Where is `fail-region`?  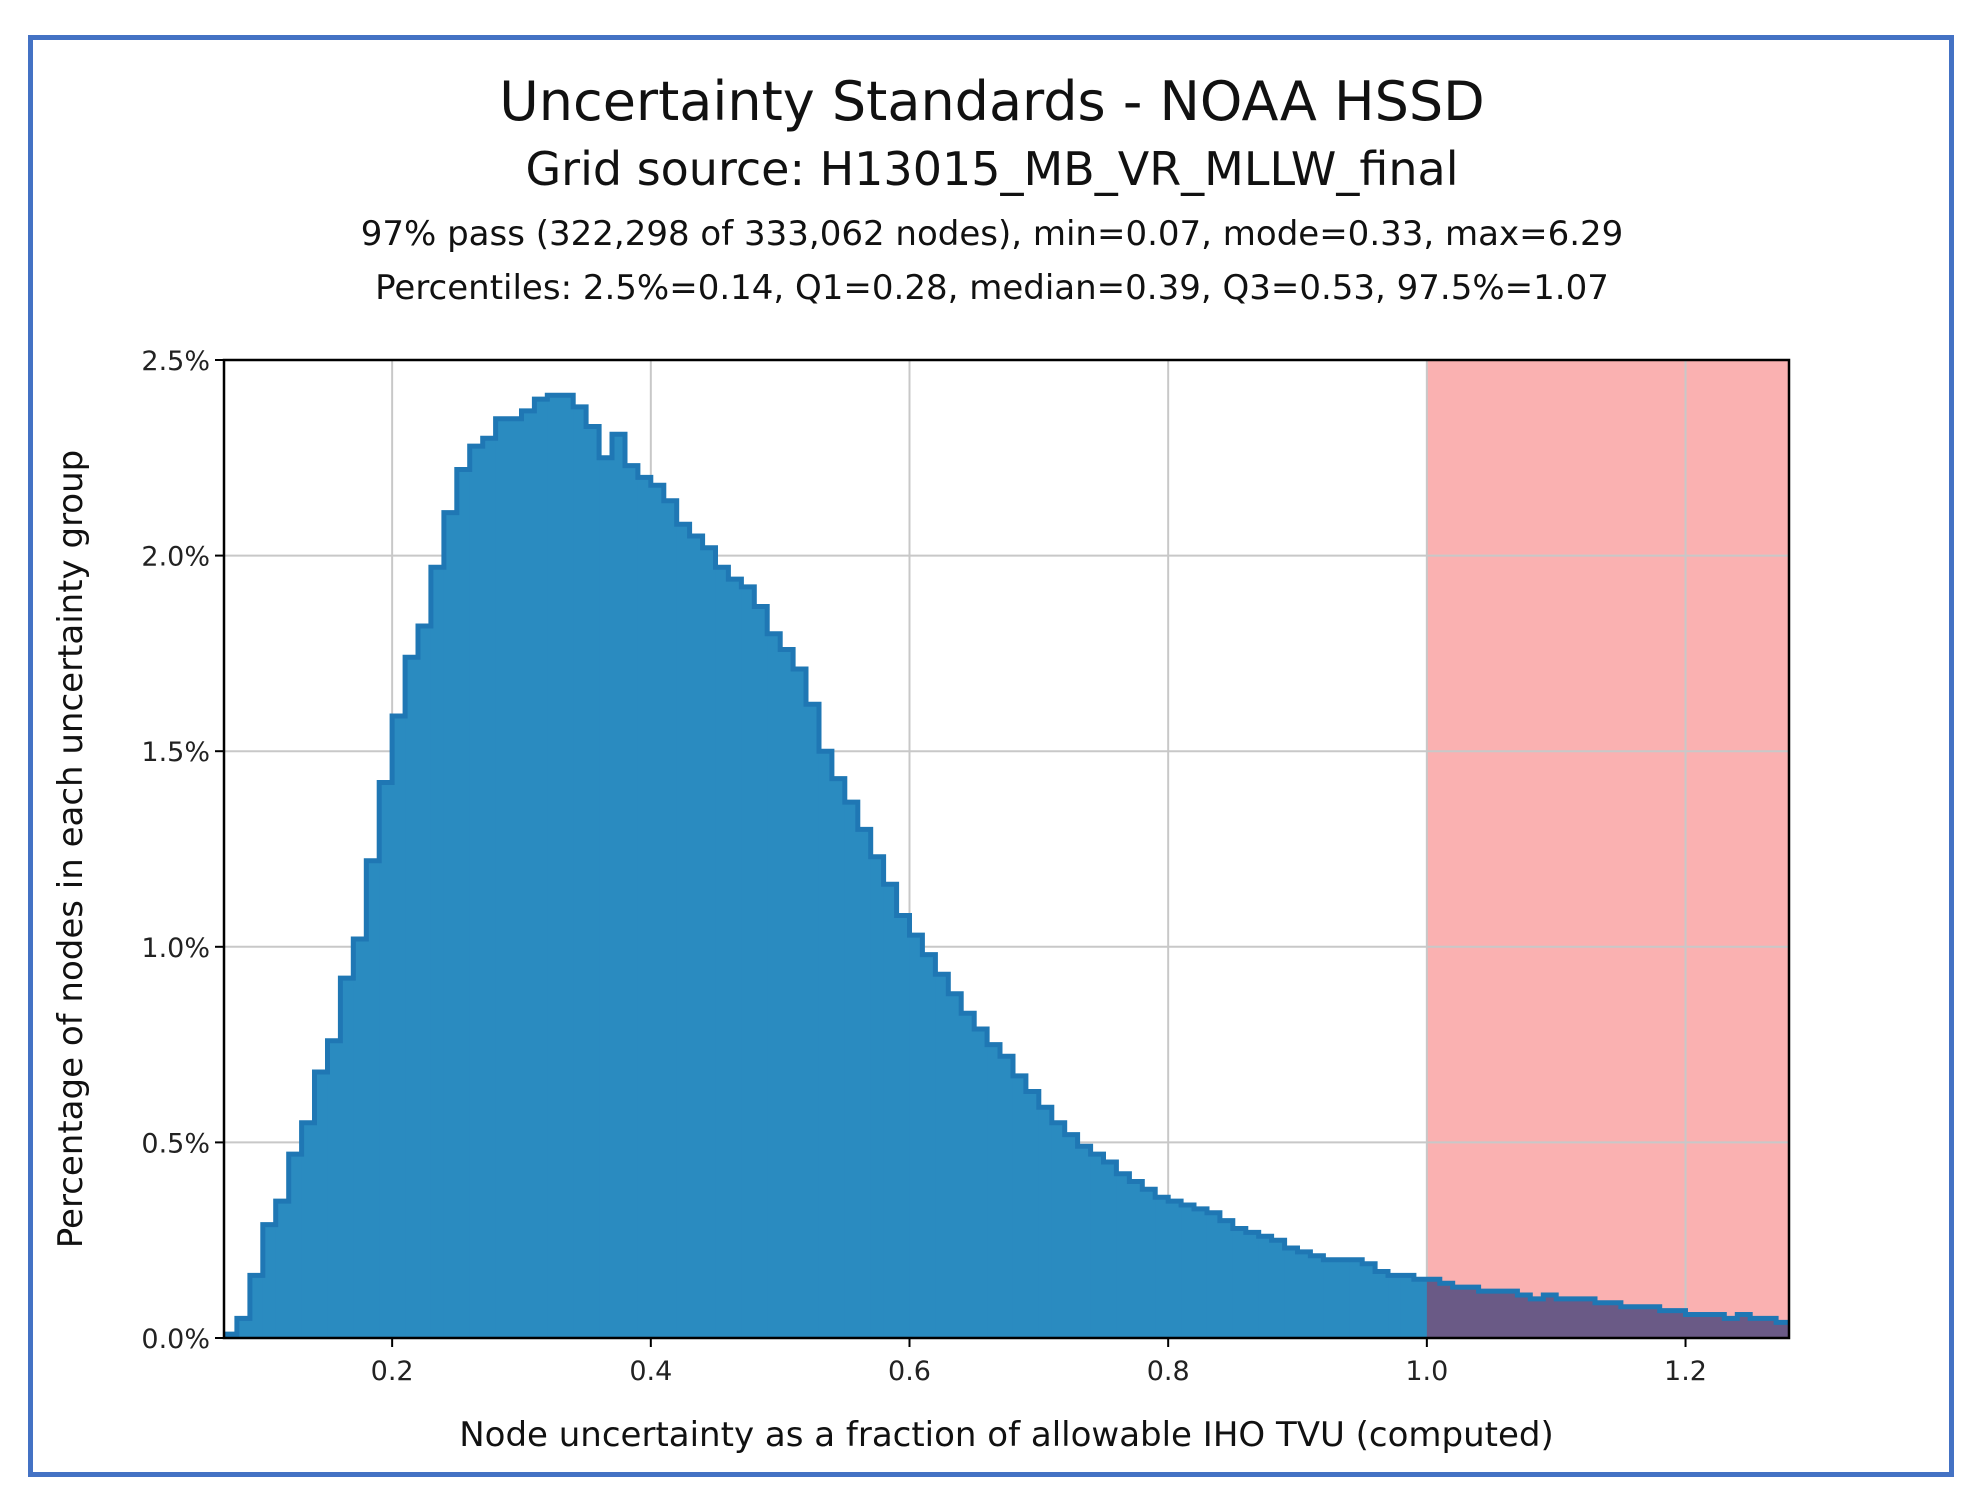 fail-region is located at coordinates (1607, 849).